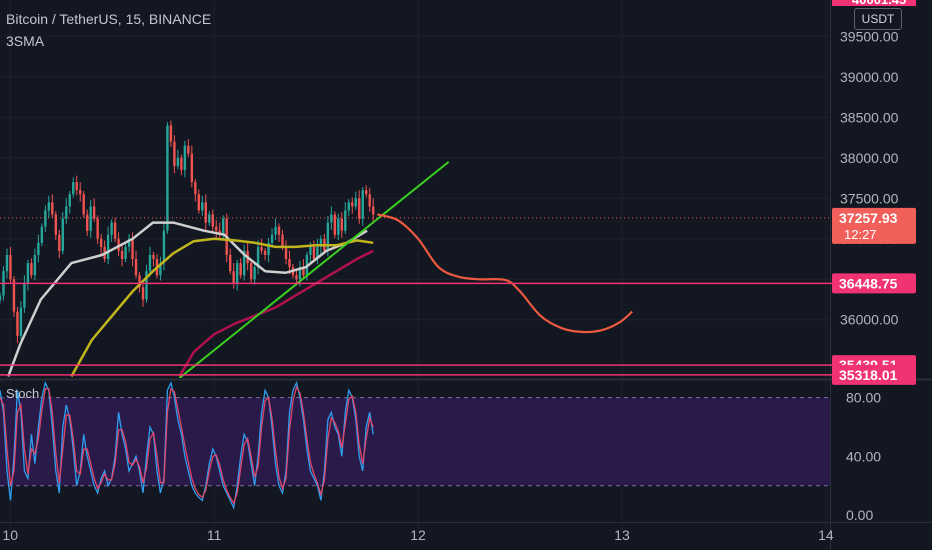 This screenshot has width=932, height=550. Describe the element at coordinates (869, 36) in the screenshot. I see `y-tick-label: 39500.00` at that location.